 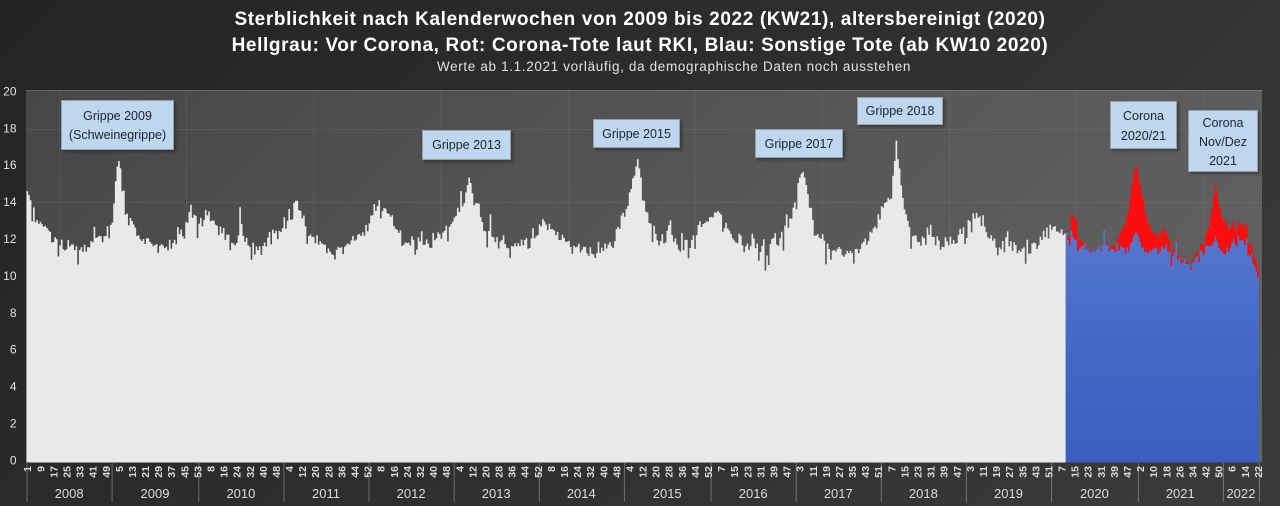 I want to click on svg-text: 0, so click(x=13, y=460).